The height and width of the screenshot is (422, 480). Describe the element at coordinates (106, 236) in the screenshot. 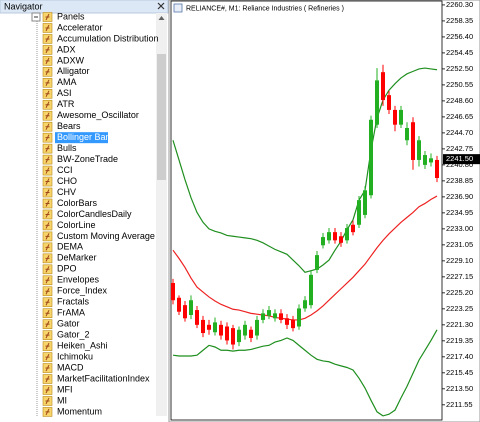

I see `navigator-item: Custom Moving Average` at that location.